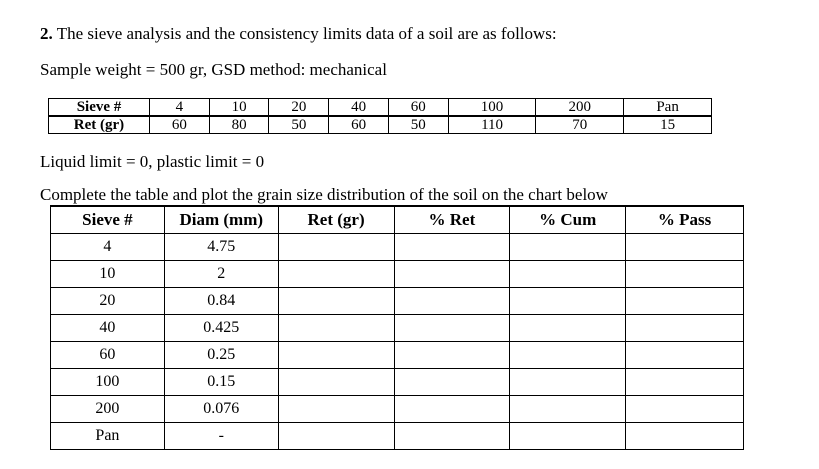  What do you see at coordinates (221, 219) in the screenshot?
I see `header-diam: Diam (mm)` at bounding box center [221, 219].